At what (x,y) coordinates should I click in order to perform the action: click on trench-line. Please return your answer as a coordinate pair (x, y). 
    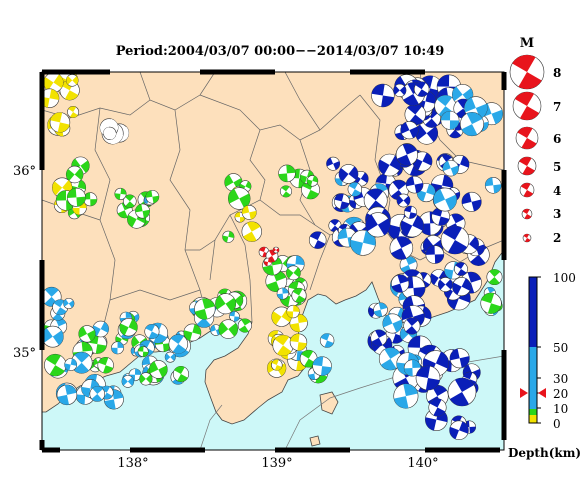
    Looking at the image, I should click on (394, 402).